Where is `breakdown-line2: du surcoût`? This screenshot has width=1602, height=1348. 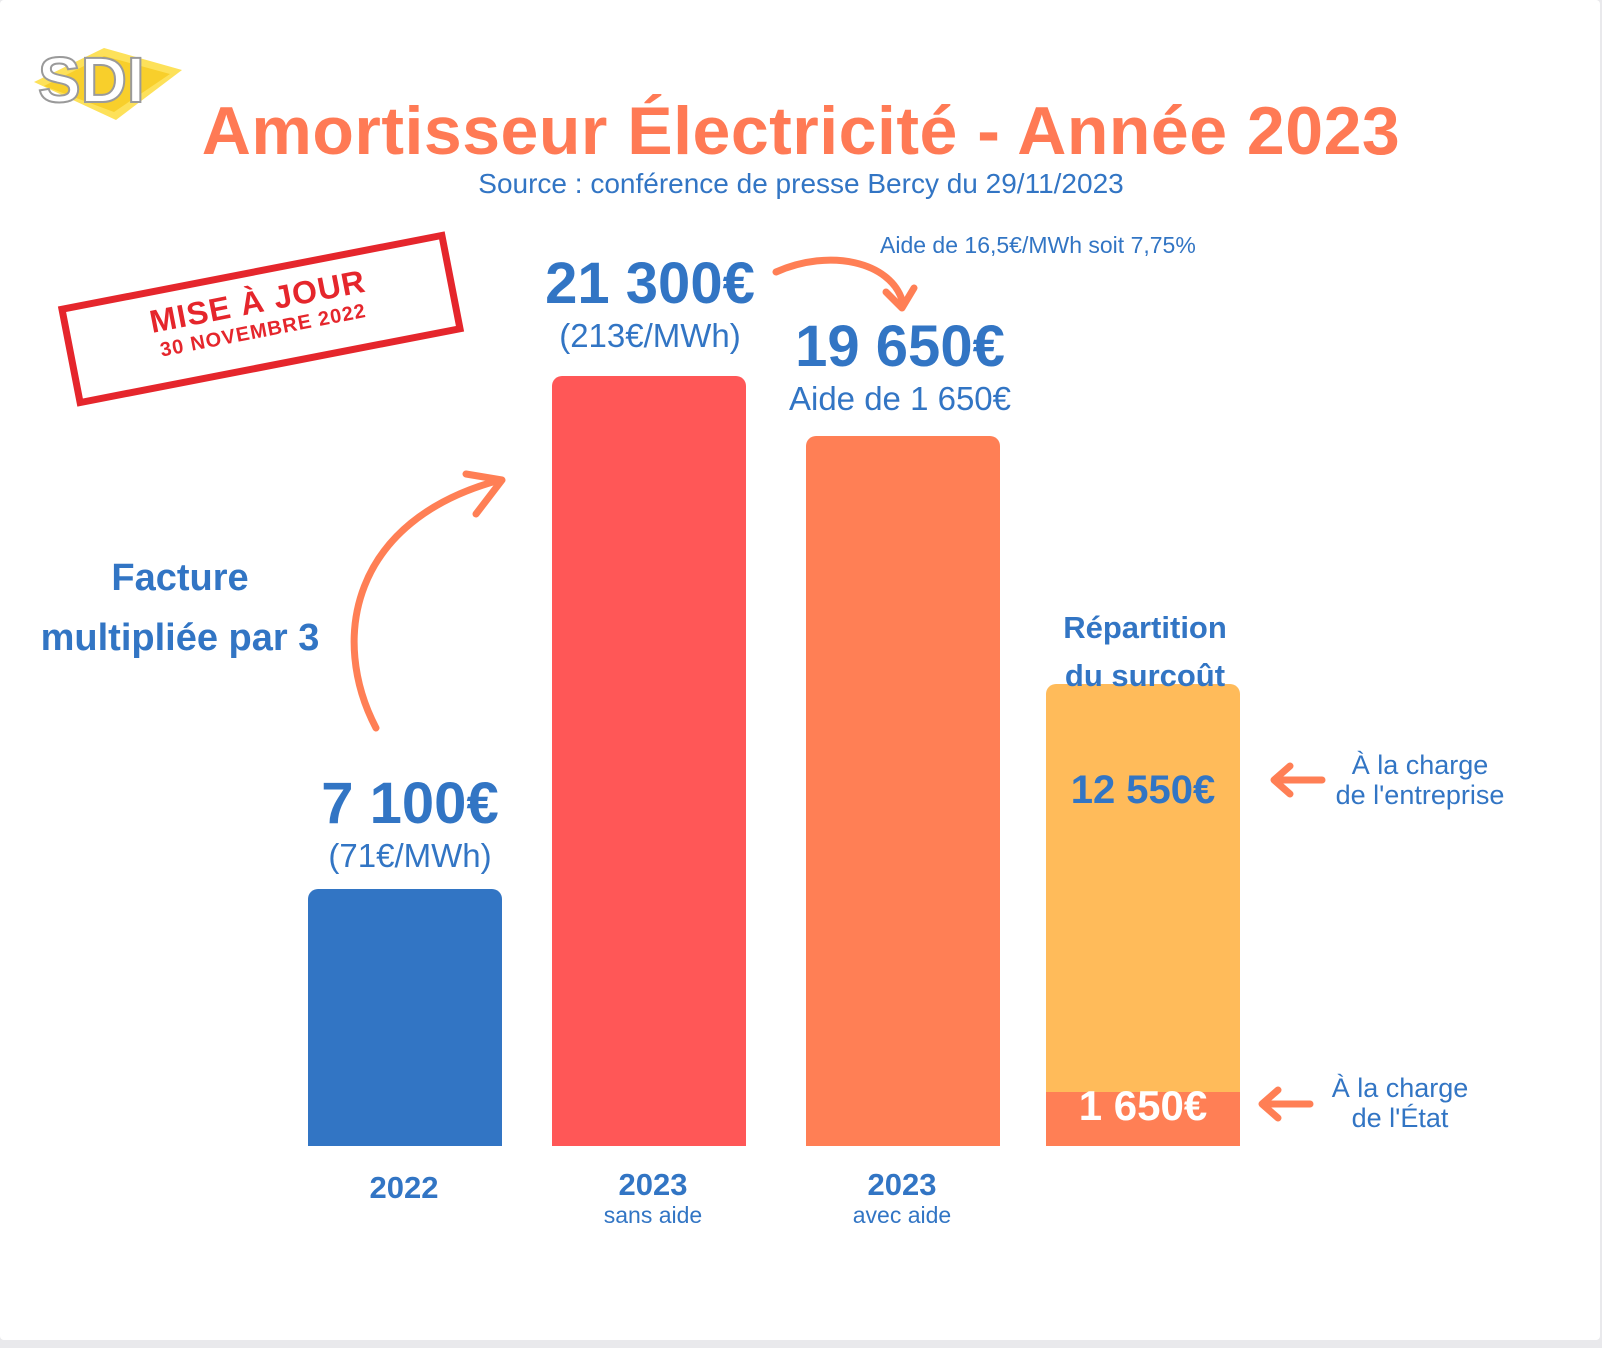 breakdown-line2: du surcoût is located at coordinates (1145, 675).